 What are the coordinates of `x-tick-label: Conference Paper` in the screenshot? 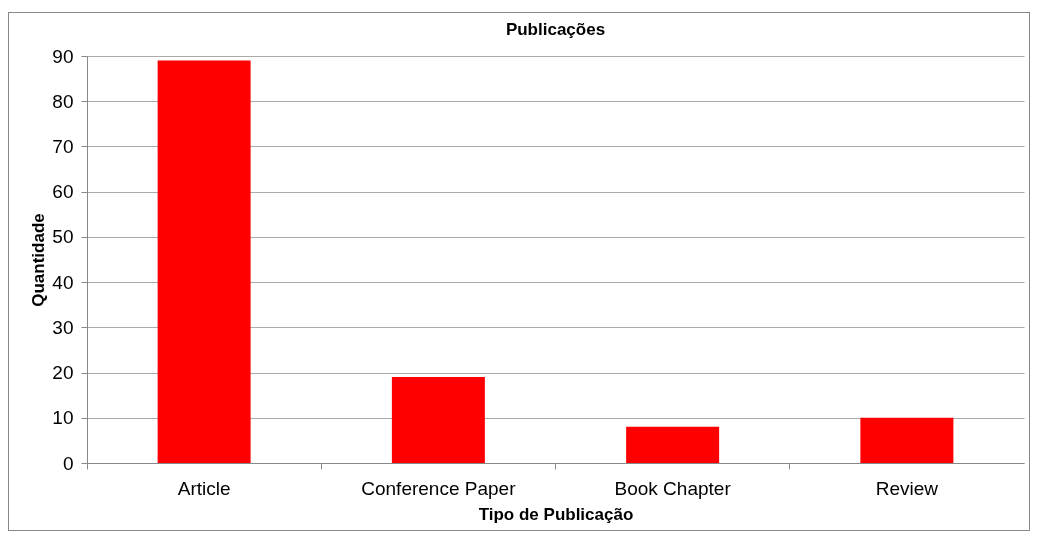 It's located at (439, 488).